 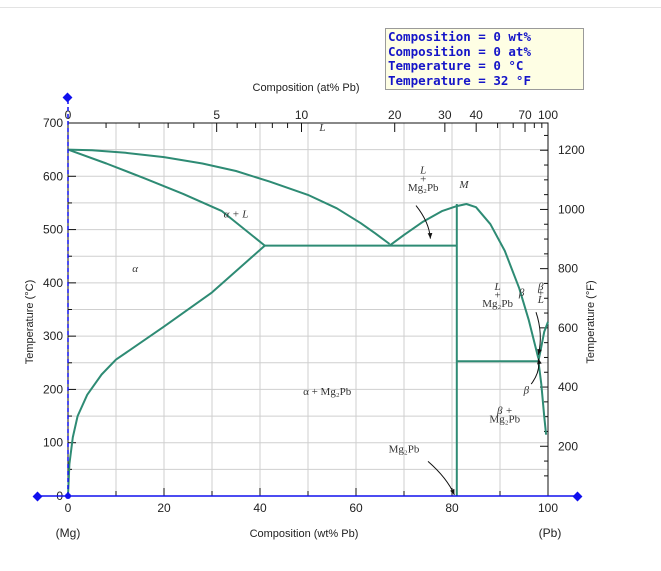 I want to click on top-tick-label: 10, so click(x=302, y=115).